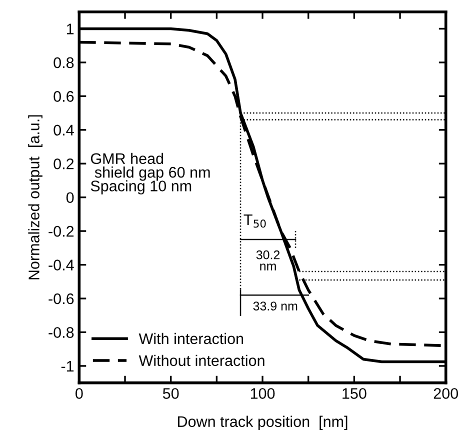  I want to click on annotation: GMR head shield gap 60 nm Spacing 10 nm, so click(150, 173).